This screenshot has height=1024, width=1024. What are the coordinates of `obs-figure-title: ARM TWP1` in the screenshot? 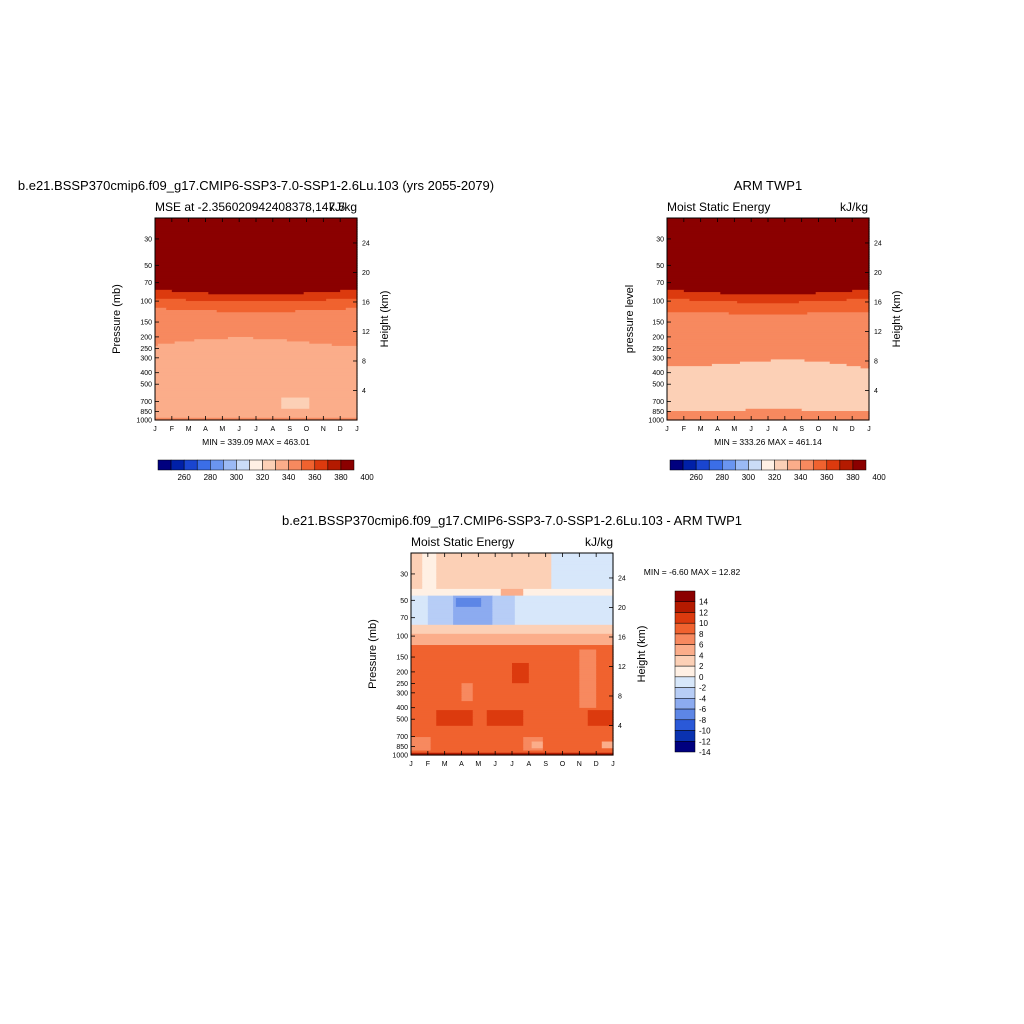 It's located at (768, 185).